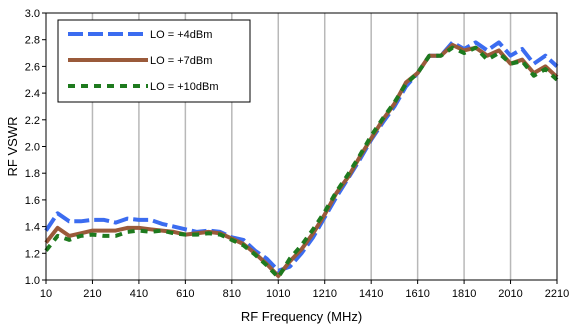 The width and height of the screenshot is (575, 331). What do you see at coordinates (151, 220) in the screenshot?
I see `series-1-point` at bounding box center [151, 220].